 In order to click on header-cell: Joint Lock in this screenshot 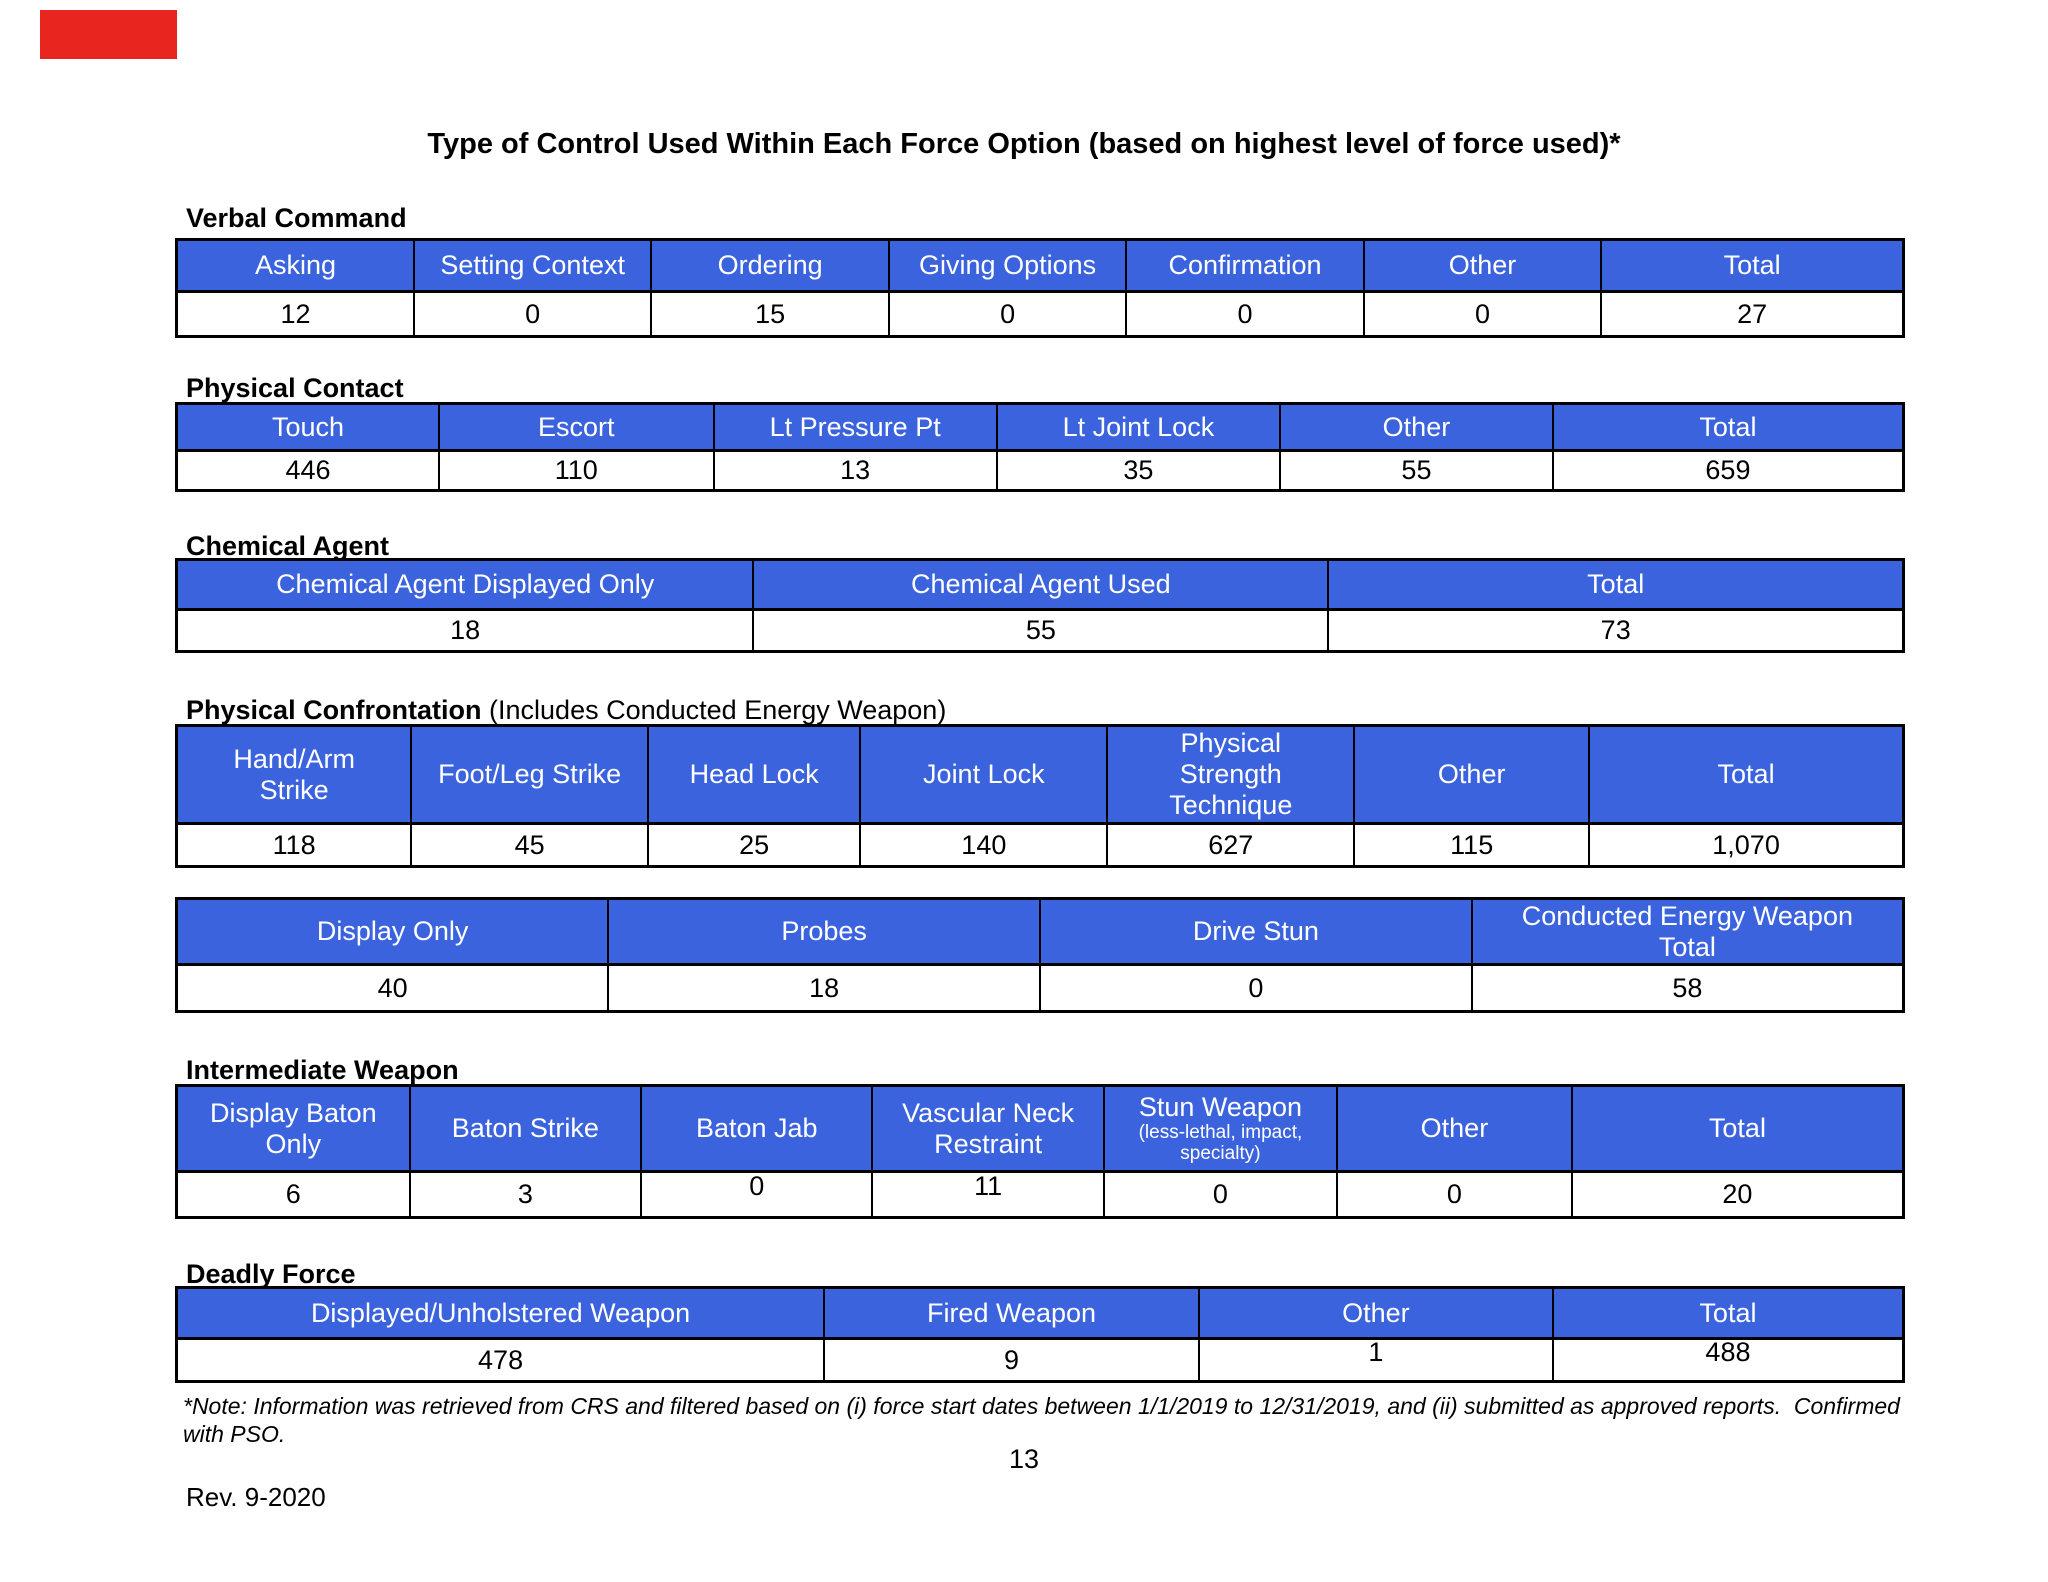, I will do `click(984, 774)`.